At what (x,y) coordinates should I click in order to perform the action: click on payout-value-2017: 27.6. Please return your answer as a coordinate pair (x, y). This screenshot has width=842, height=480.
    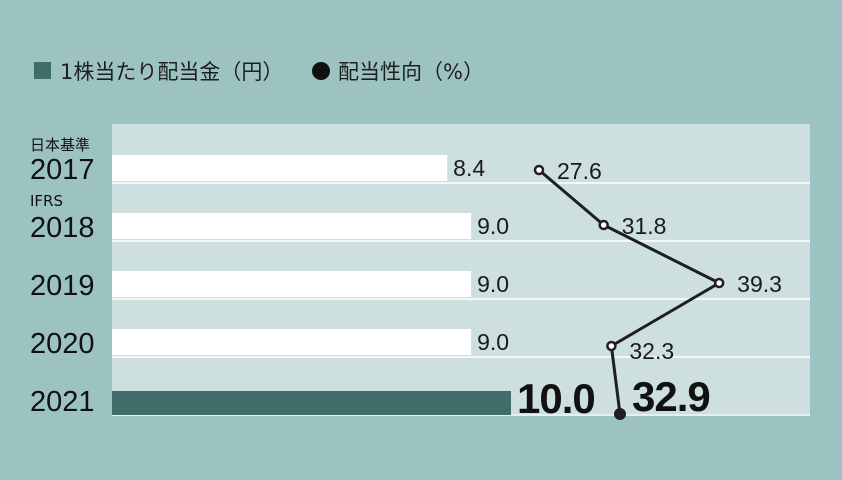
    Looking at the image, I should click on (579, 171).